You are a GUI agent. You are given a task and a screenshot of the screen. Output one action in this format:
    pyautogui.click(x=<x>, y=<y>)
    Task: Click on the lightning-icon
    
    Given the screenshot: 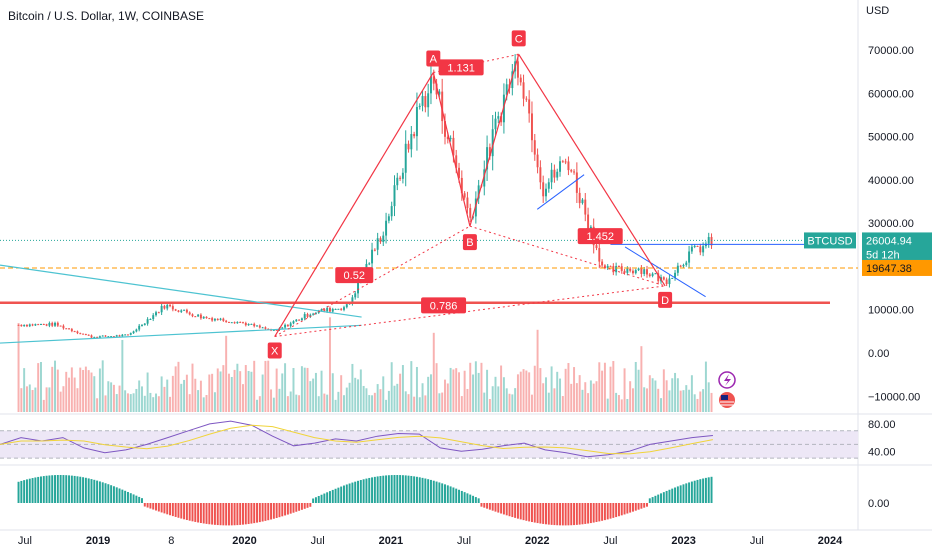 What is the action you would take?
    pyautogui.click(x=727, y=380)
    